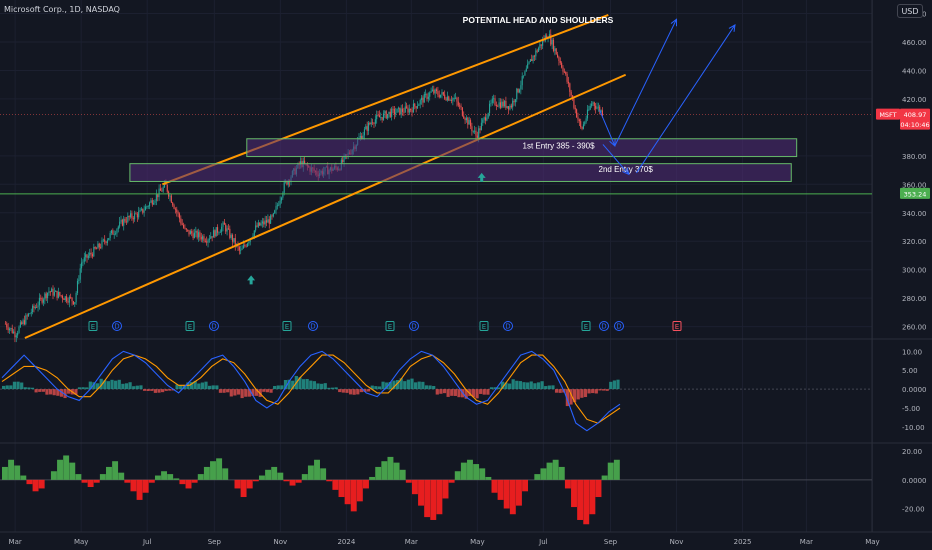 This screenshot has height=550, width=932. I want to click on projection-arrows, so click(667, 97).